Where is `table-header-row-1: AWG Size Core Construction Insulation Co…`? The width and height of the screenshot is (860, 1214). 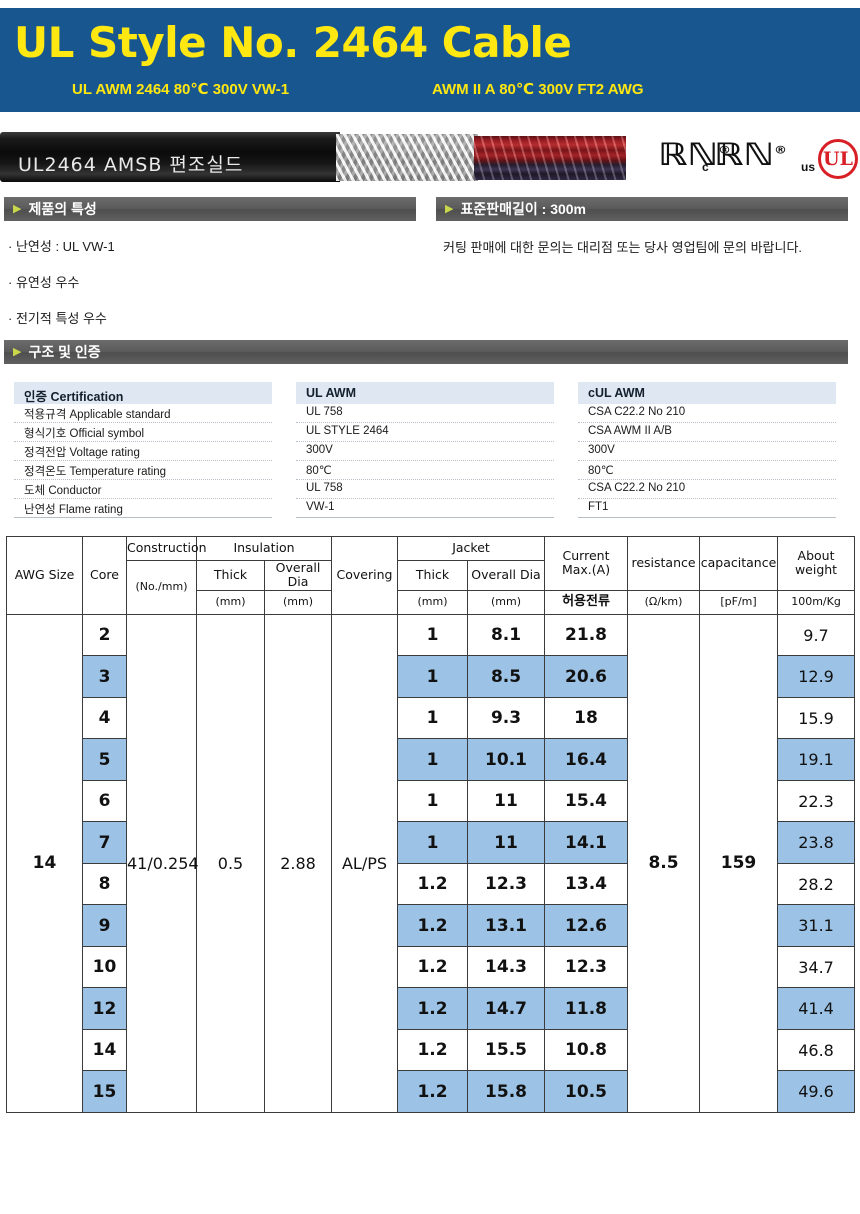
table-header-row-1: AWG Size Core Construction Insulation Co… is located at coordinates (431, 575).